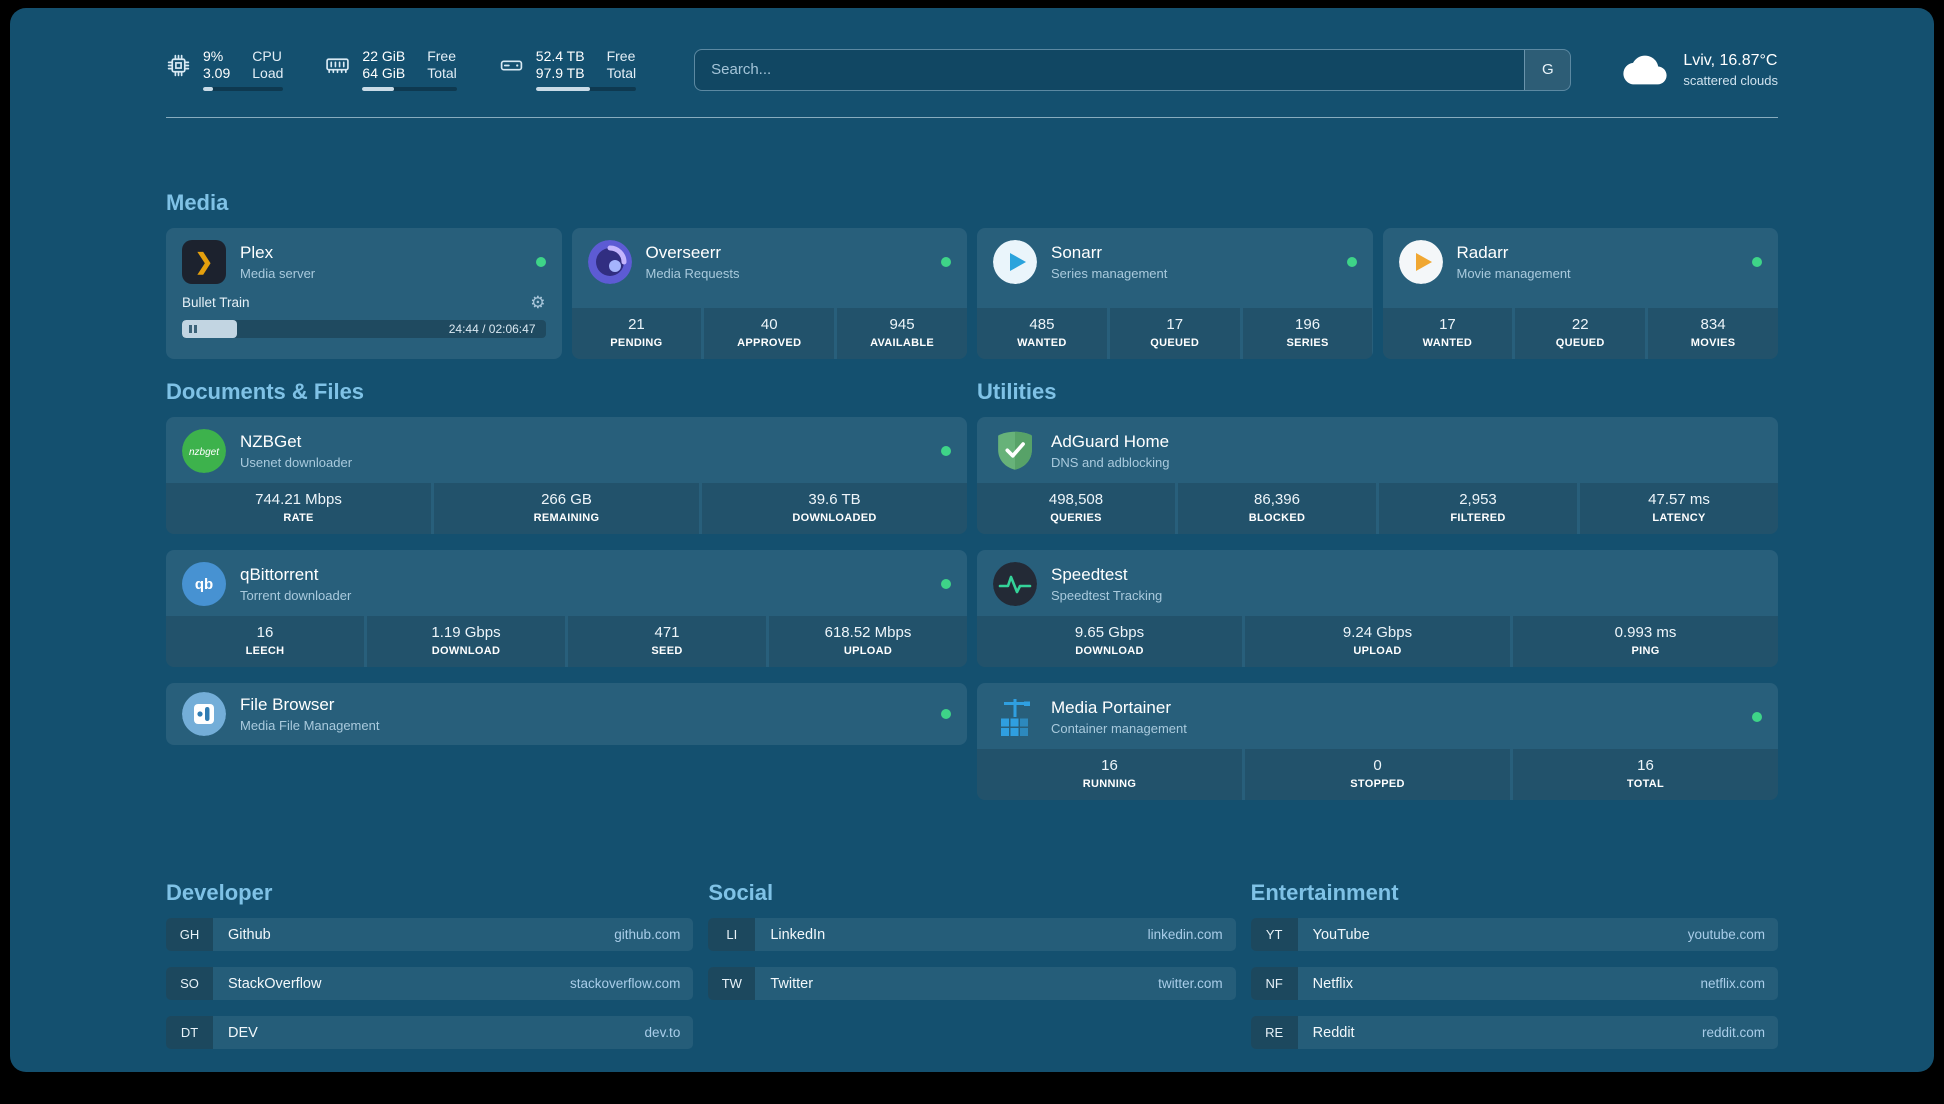  Describe the element at coordinates (1730, 80) in the screenshot. I see `weather-condition: scattered clouds` at that location.